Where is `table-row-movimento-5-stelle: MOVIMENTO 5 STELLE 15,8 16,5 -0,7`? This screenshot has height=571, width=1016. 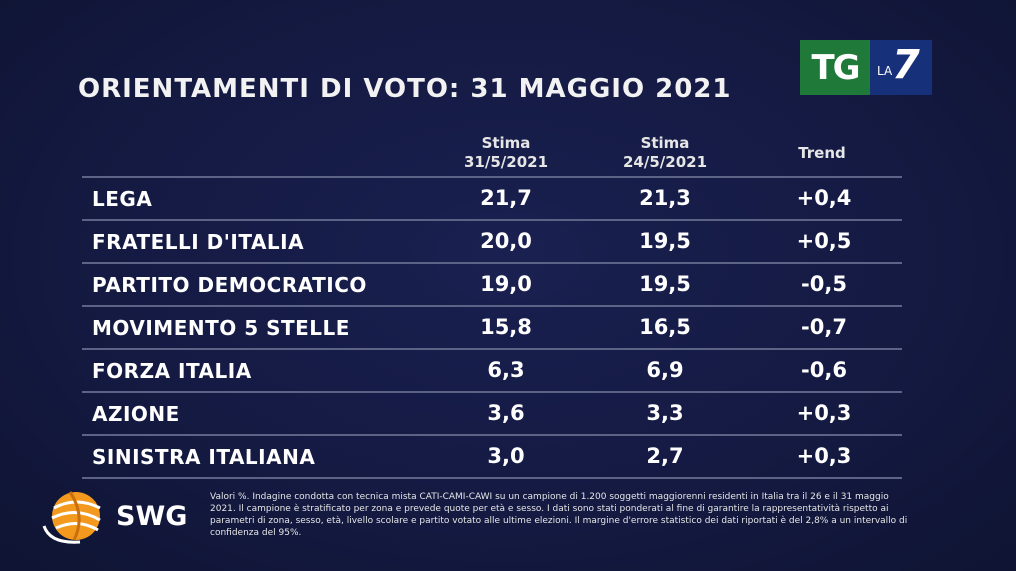 table-row-movimento-5-stelle: MOVIMENTO 5 STELLE 15,8 16,5 -0,7 is located at coordinates (492, 326).